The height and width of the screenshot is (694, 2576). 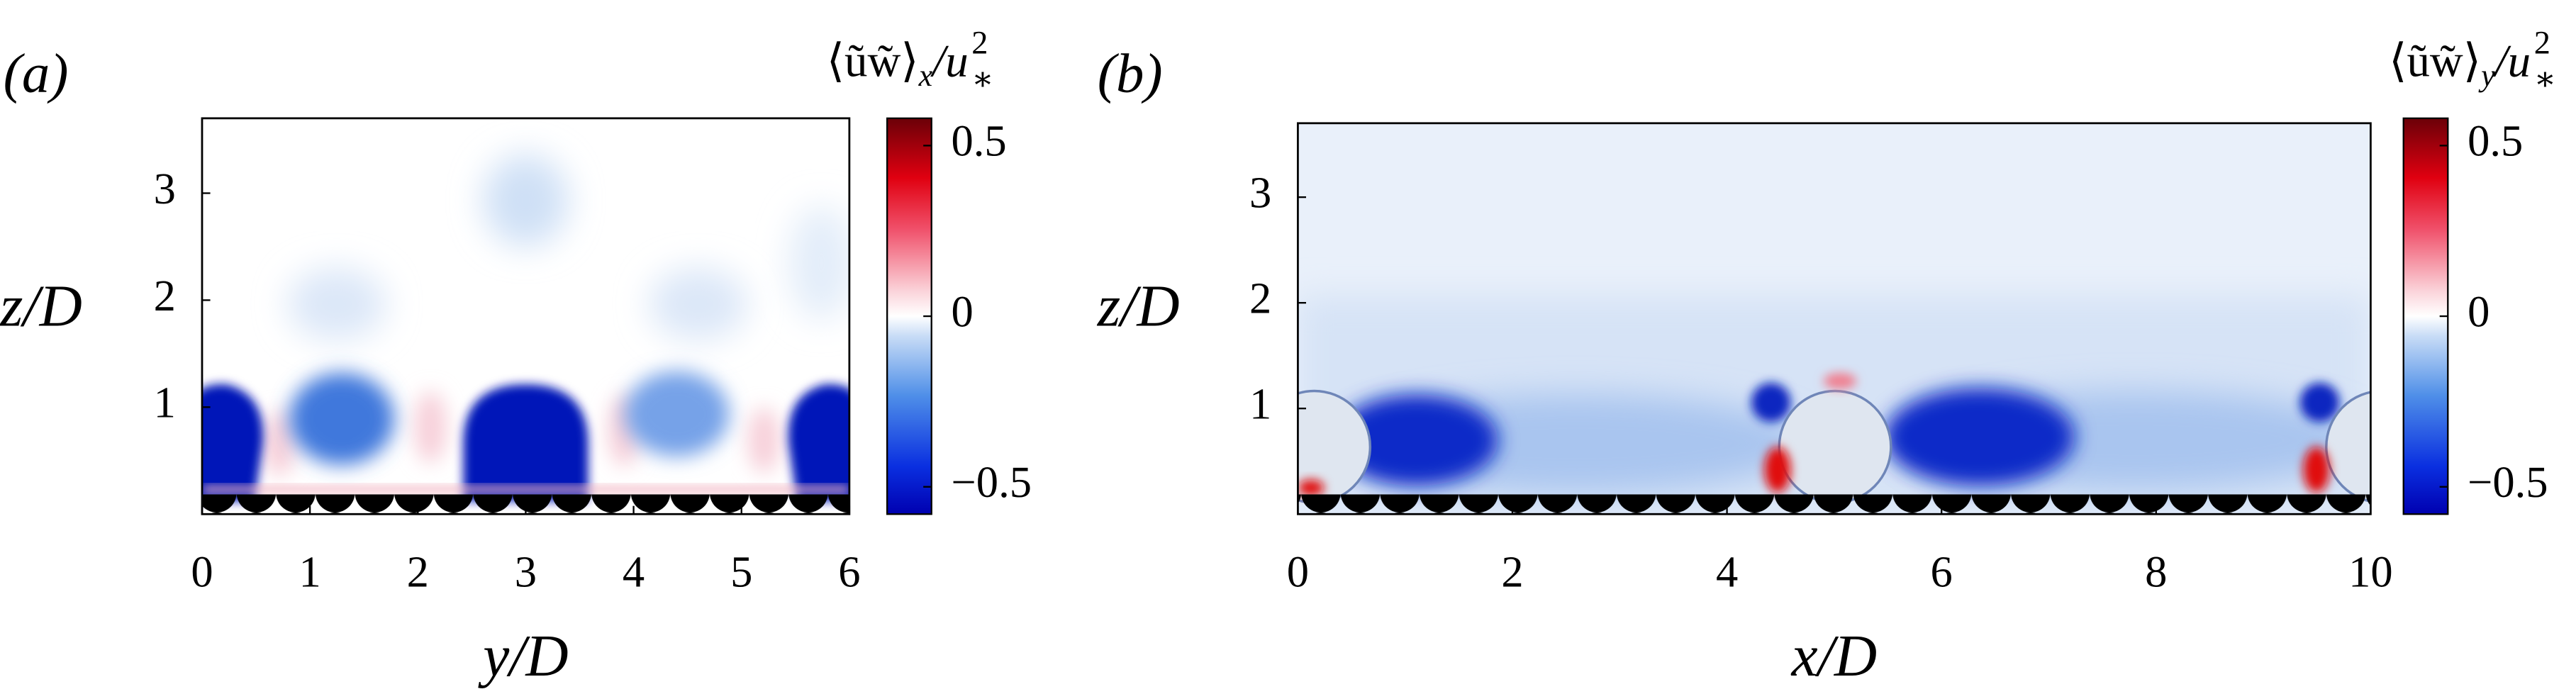 I want to click on x-tick-label: 1, so click(x=309, y=572).